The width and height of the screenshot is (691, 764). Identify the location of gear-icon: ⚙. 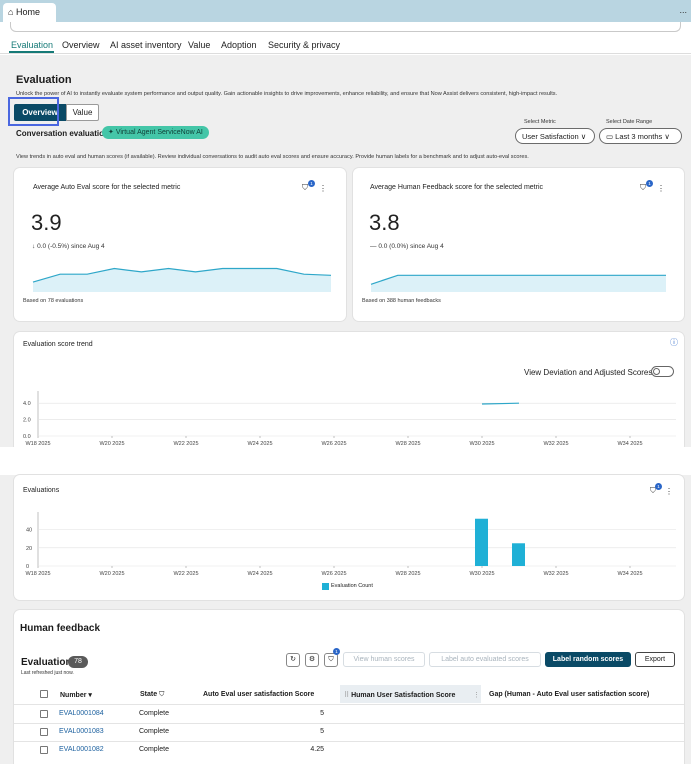
(312, 660).